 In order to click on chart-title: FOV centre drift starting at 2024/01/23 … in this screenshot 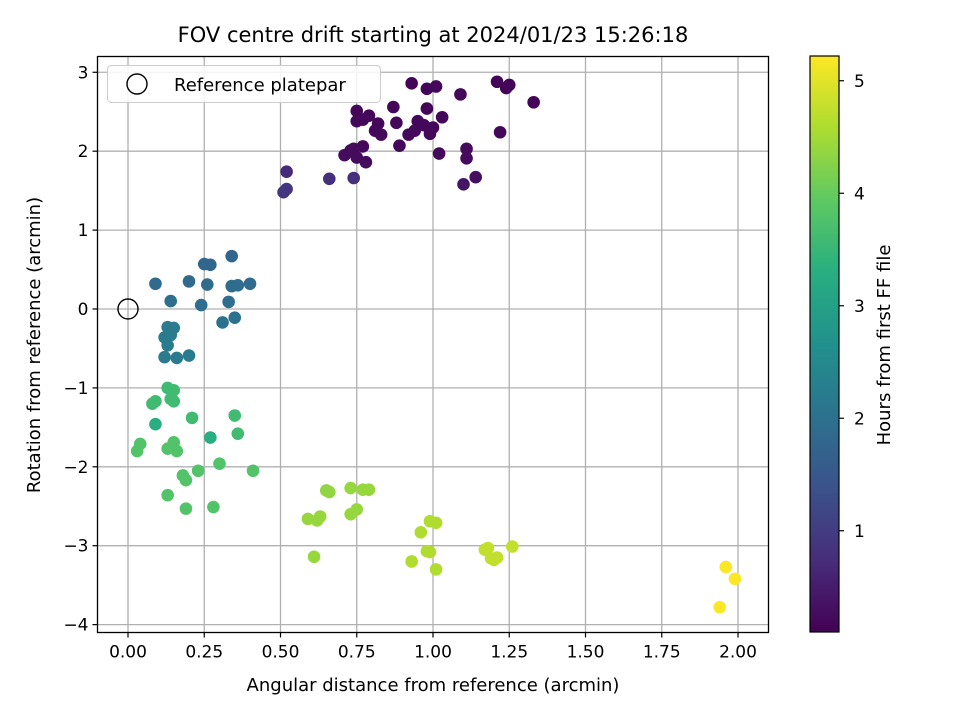, I will do `click(433, 35)`.